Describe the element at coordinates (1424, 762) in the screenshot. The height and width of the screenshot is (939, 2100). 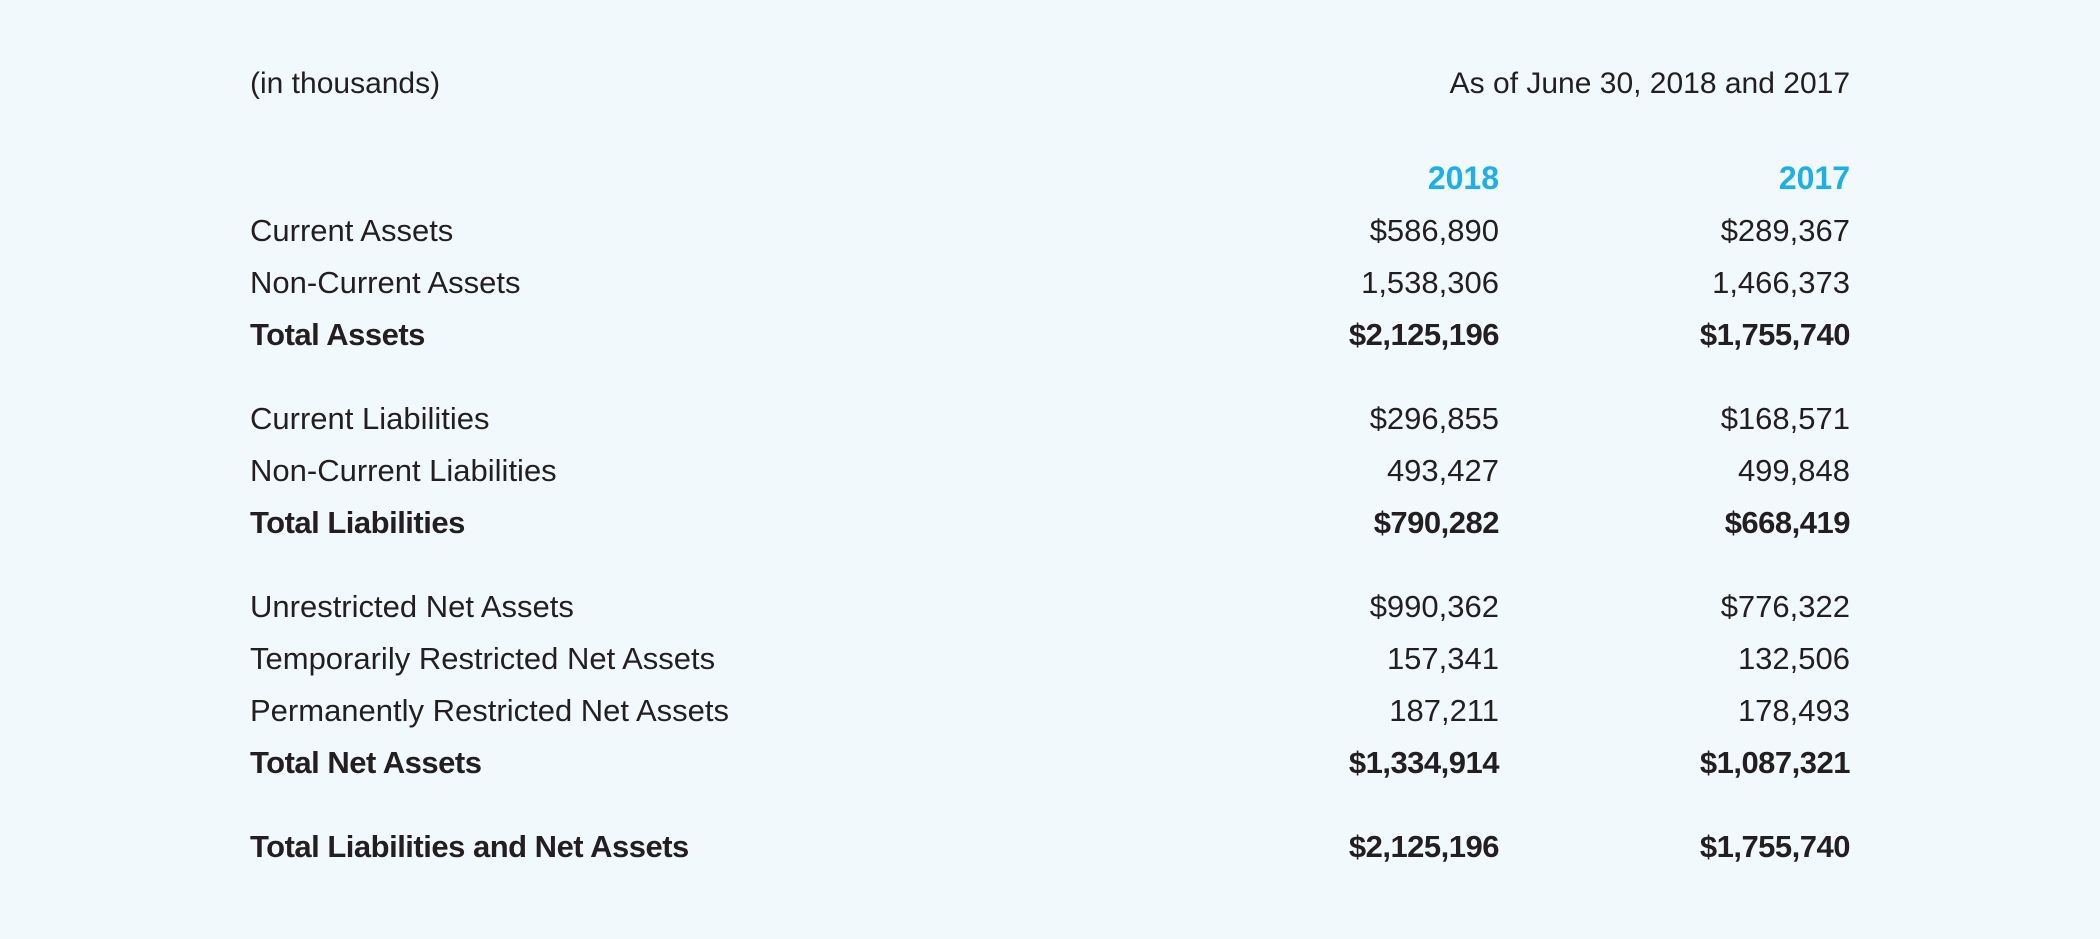
I see `value-2018: $1,334,914` at that location.